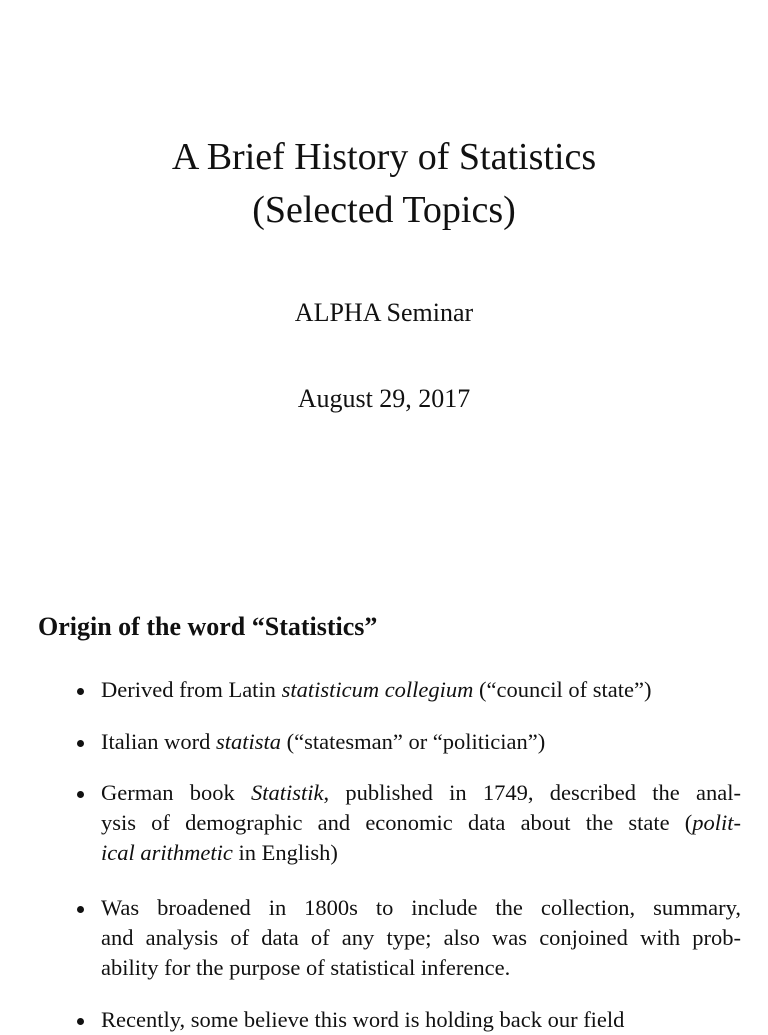 The image size is (768, 1035). I want to click on author: ALPHA Seminar, so click(384, 312).